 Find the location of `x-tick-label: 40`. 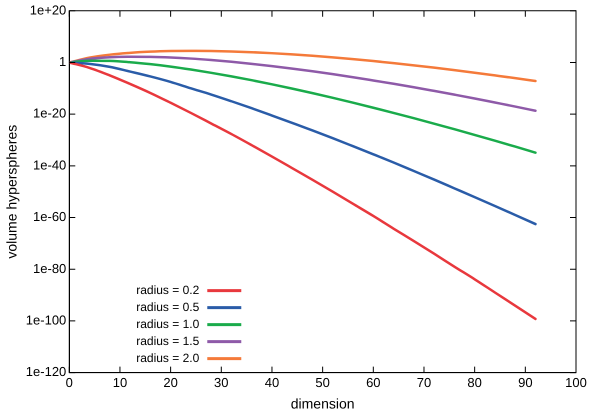

x-tick-label: 40 is located at coordinates (272, 382).